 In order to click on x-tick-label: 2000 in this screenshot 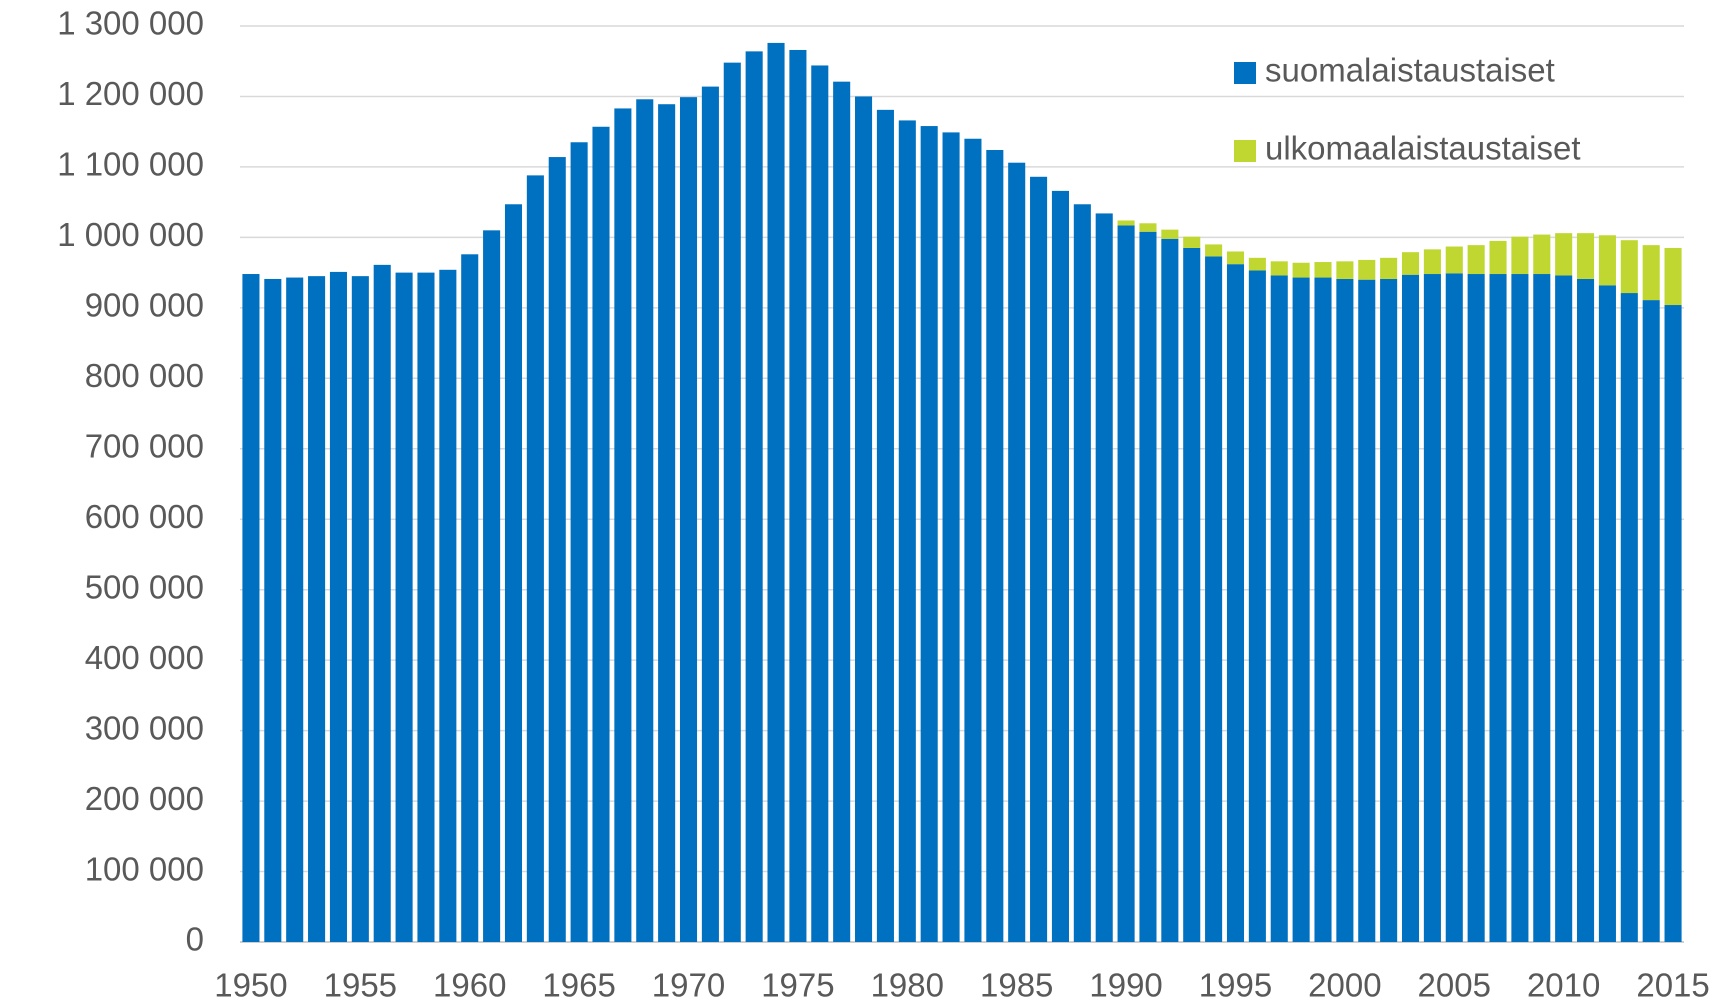, I will do `click(1344, 985)`.